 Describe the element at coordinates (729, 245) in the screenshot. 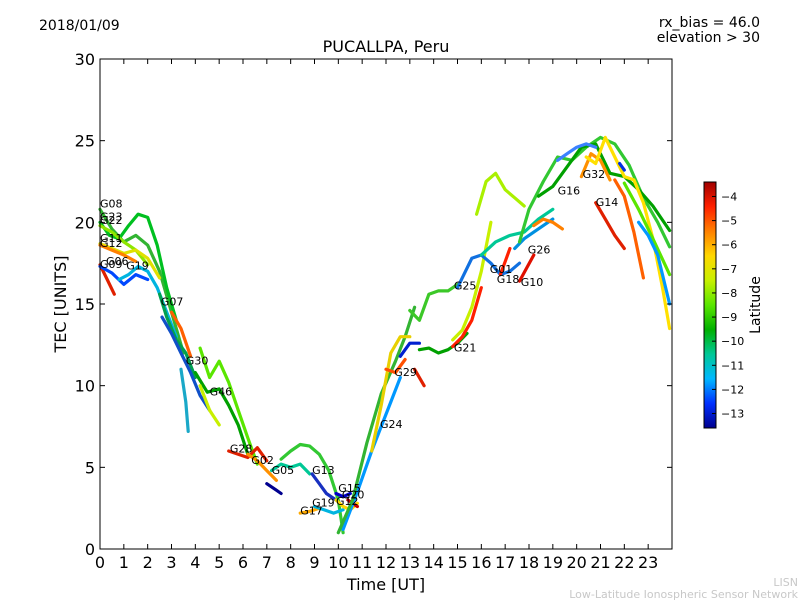

I see `colorbar-tick-label: −6` at that location.